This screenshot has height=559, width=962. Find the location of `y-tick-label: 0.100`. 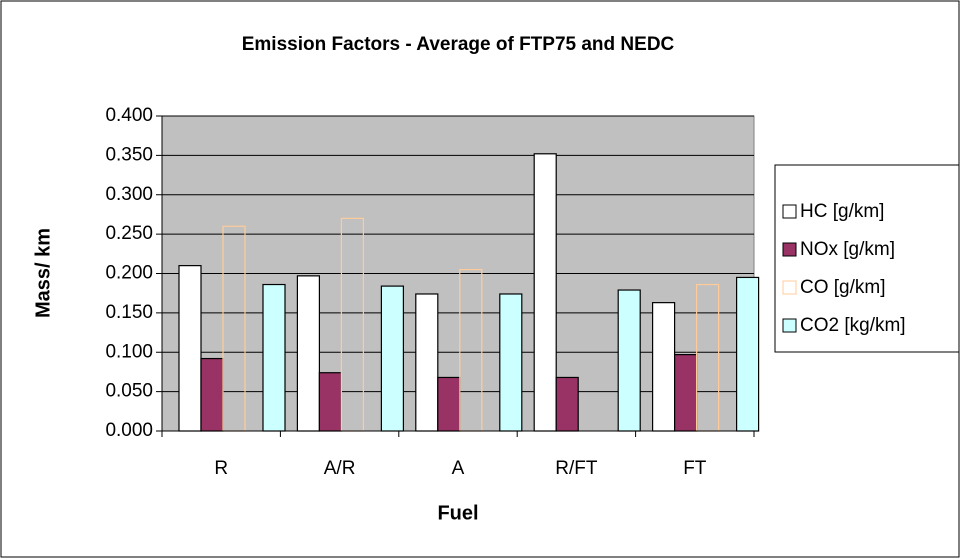

y-tick-label: 0.100 is located at coordinates (129, 351).